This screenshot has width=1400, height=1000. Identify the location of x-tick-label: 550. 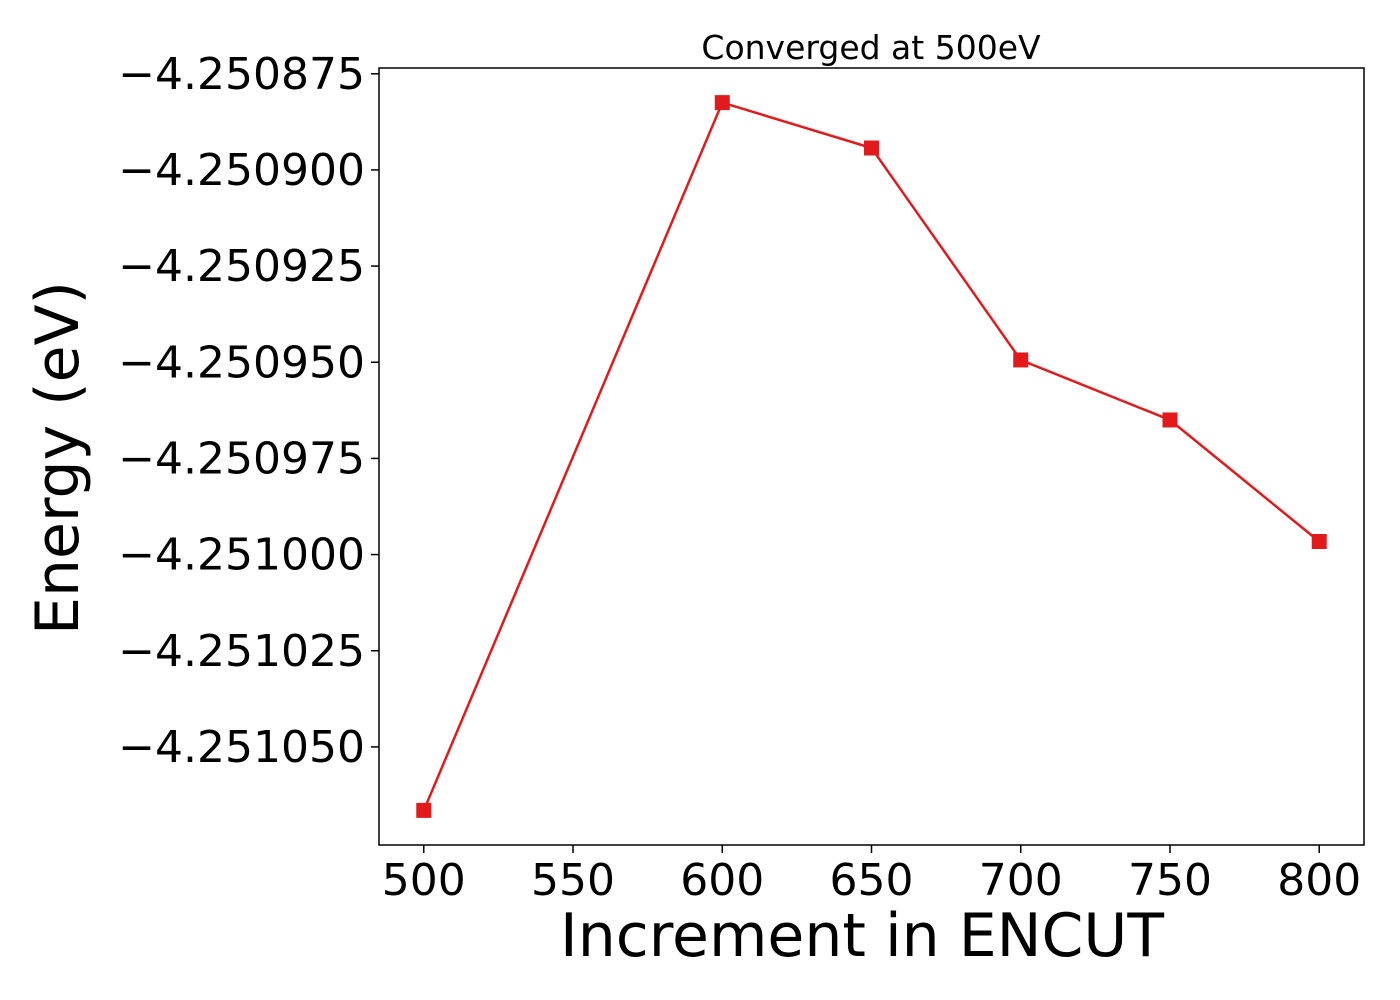
(573, 880).